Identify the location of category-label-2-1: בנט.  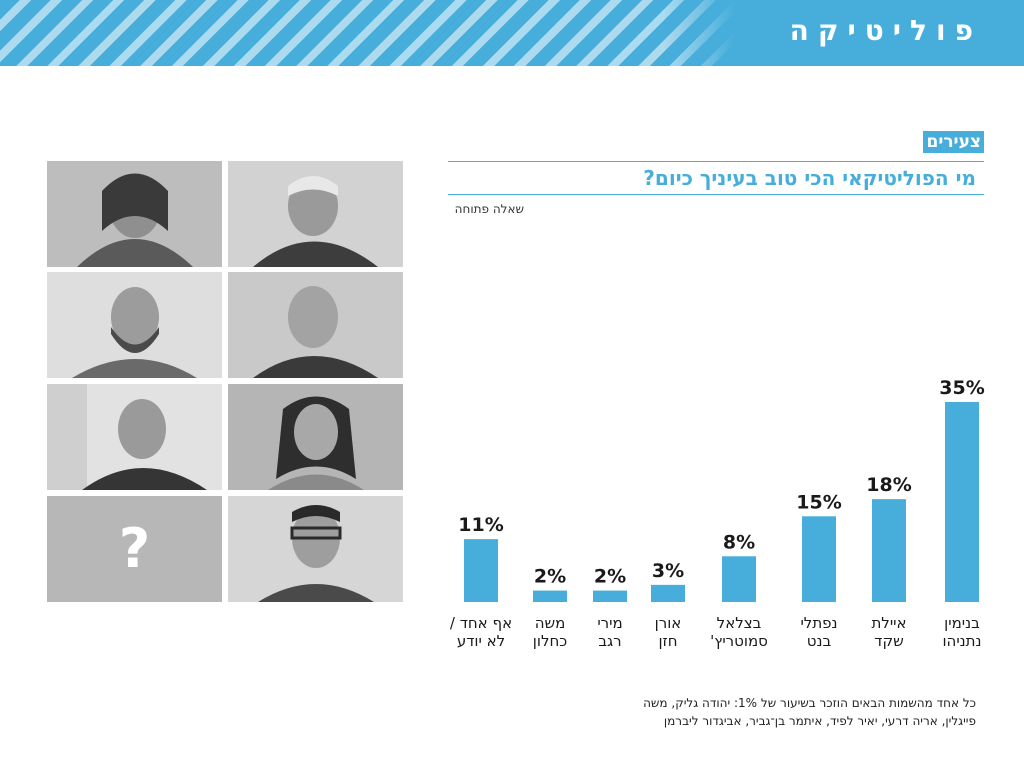
(819, 641).